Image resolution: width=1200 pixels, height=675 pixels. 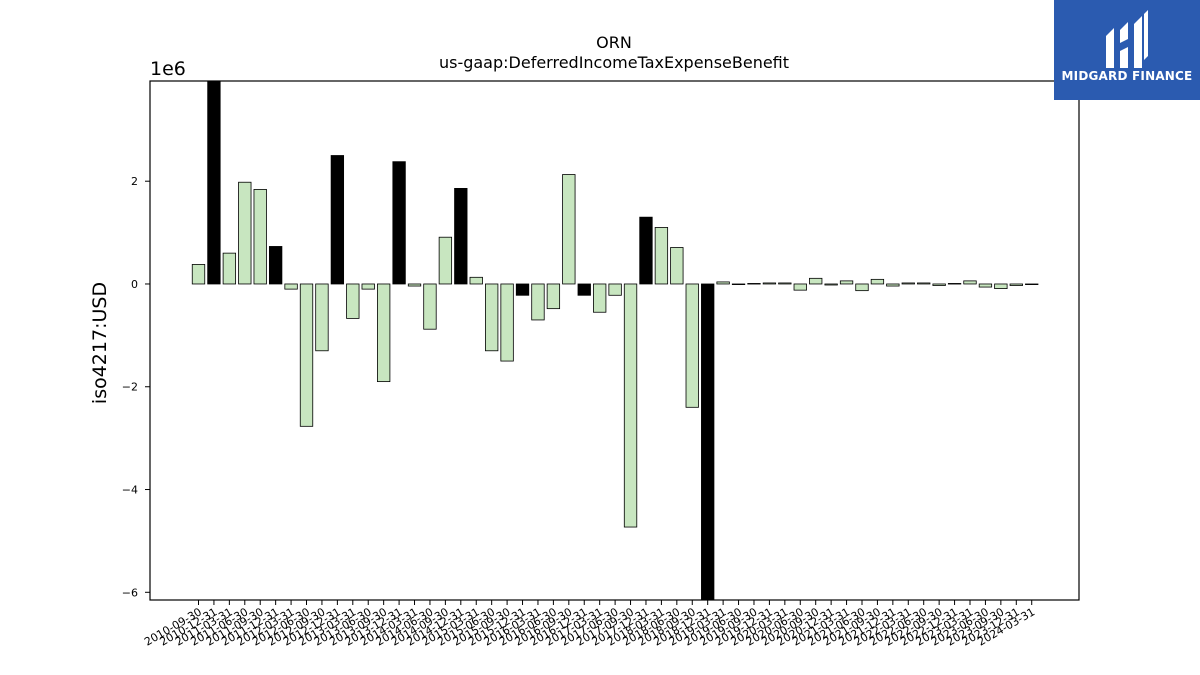 I want to click on midgard-logo-icon, so click(x=1127, y=39).